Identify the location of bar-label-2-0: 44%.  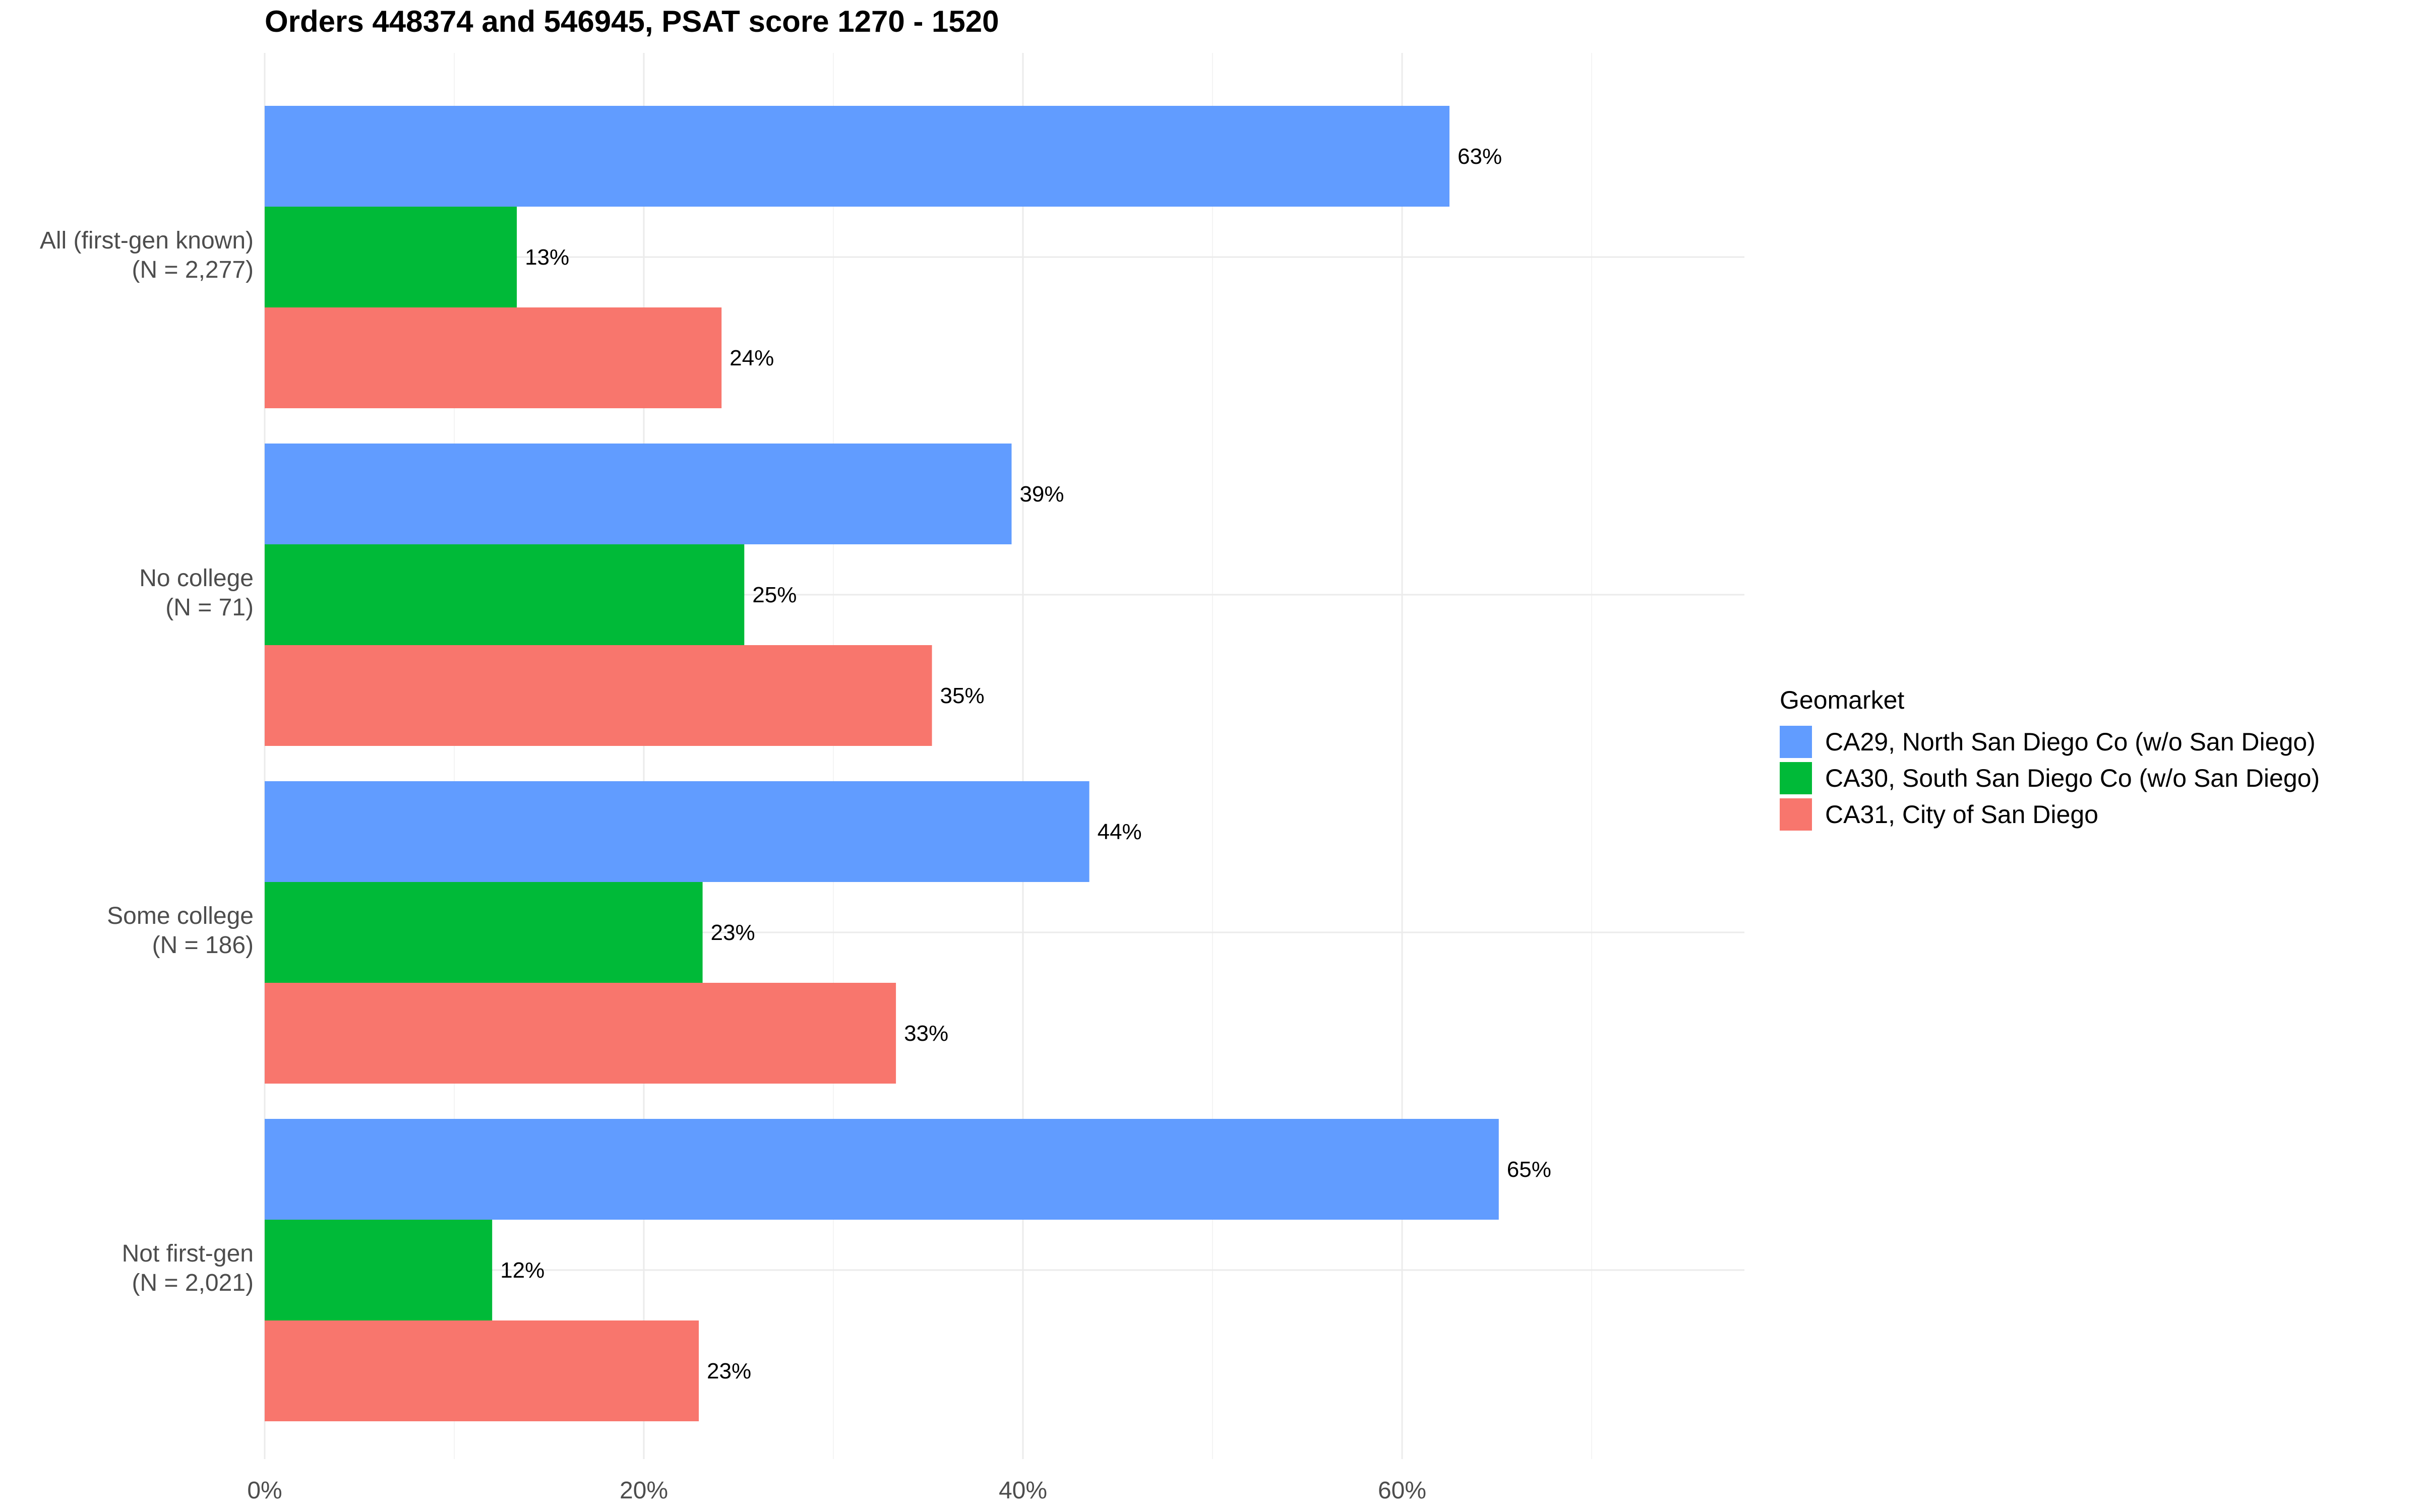
(1120, 832).